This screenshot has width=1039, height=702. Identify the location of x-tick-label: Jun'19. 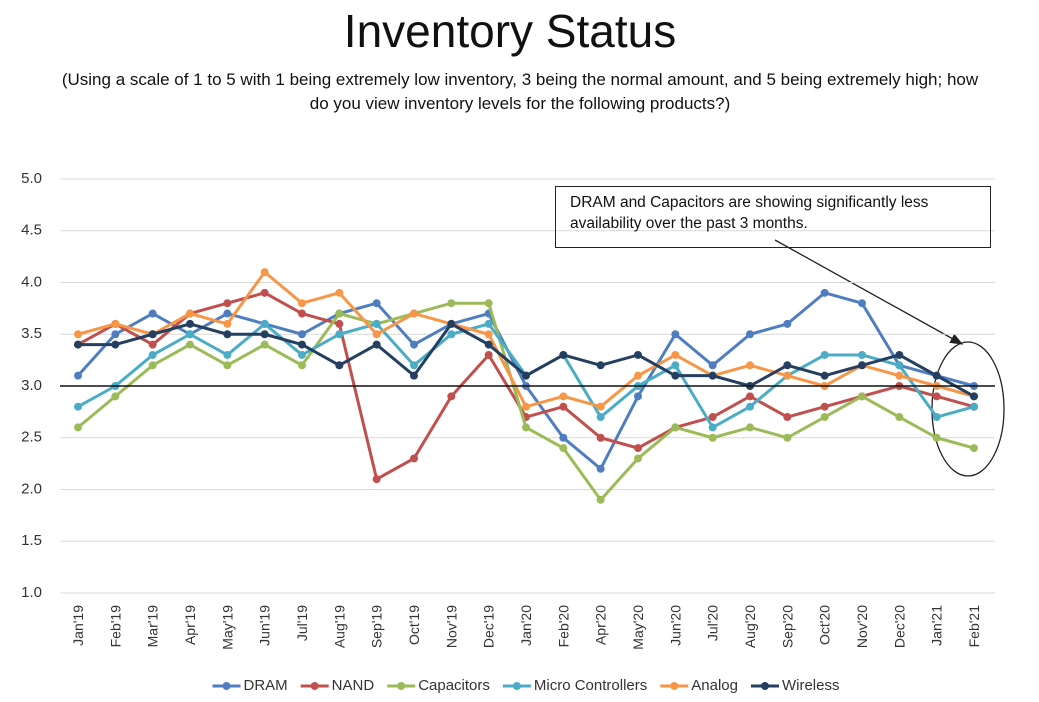
(265, 625).